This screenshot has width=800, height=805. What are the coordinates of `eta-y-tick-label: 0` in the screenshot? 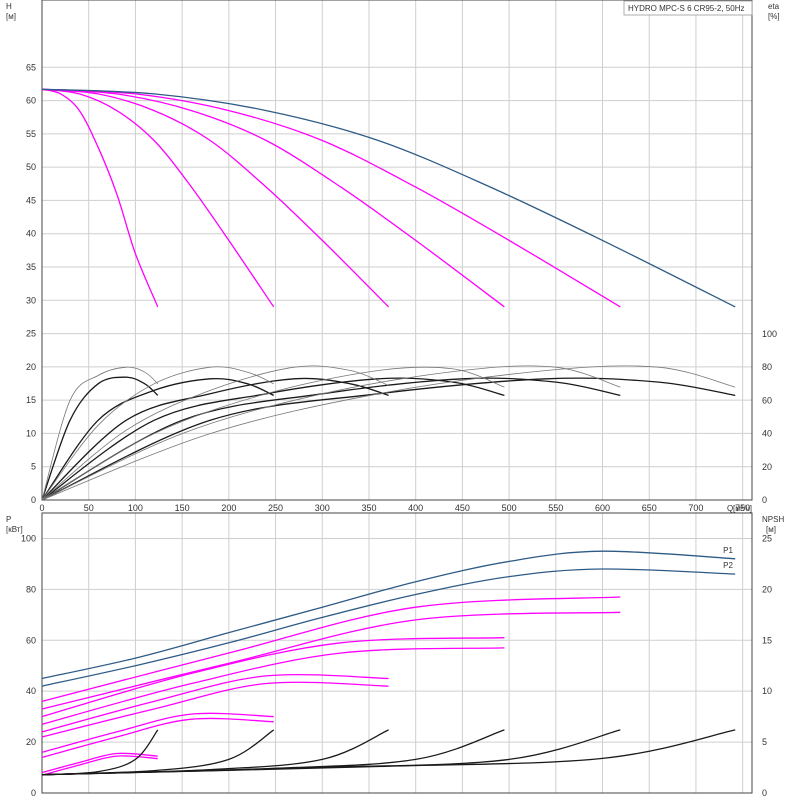 It's located at (764, 500).